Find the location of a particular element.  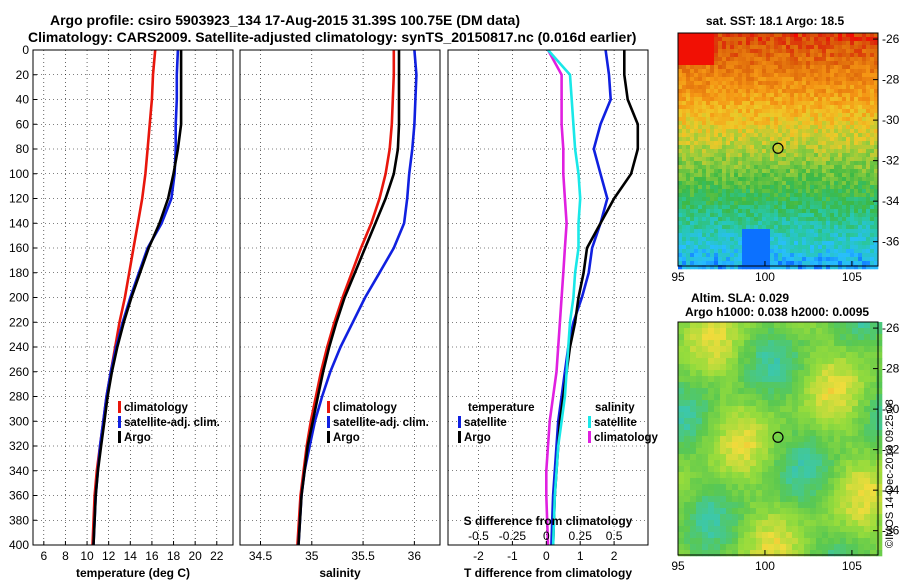

map-frame is located at coordinates (778, 438).